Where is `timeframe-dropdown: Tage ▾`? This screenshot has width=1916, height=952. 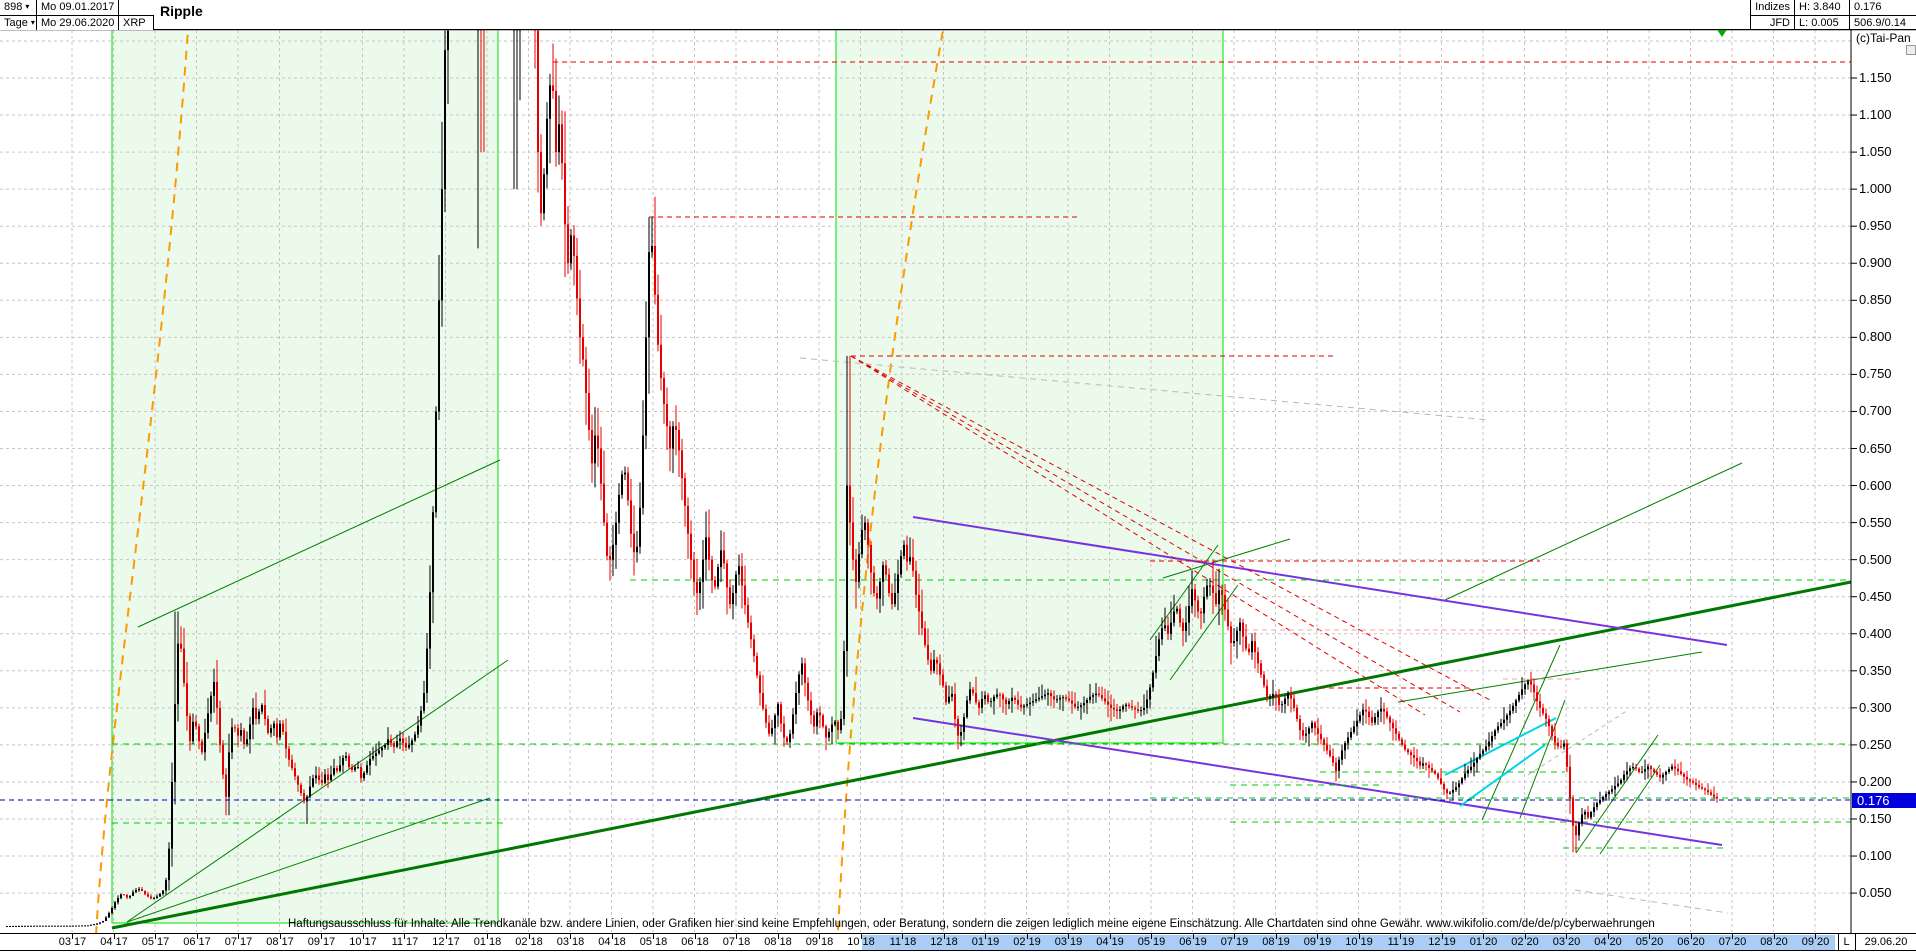
timeframe-dropdown: Tage ▾ is located at coordinates (18, 22).